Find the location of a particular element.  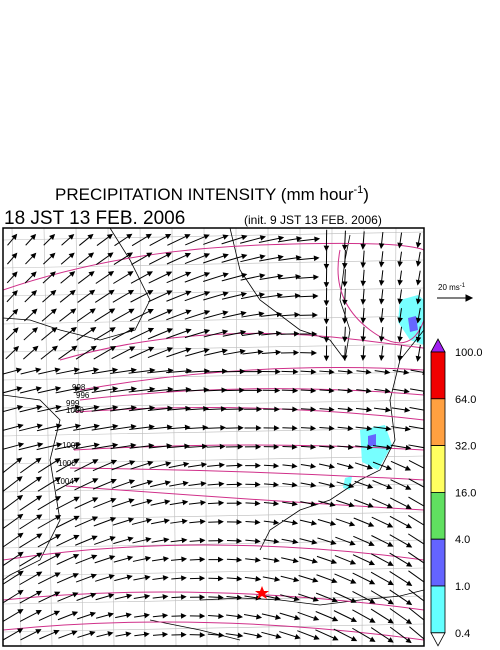

colorbar: 100.0 64.0 32.0 16.0 4.0 1.0 0.4 is located at coordinates (456, 492).